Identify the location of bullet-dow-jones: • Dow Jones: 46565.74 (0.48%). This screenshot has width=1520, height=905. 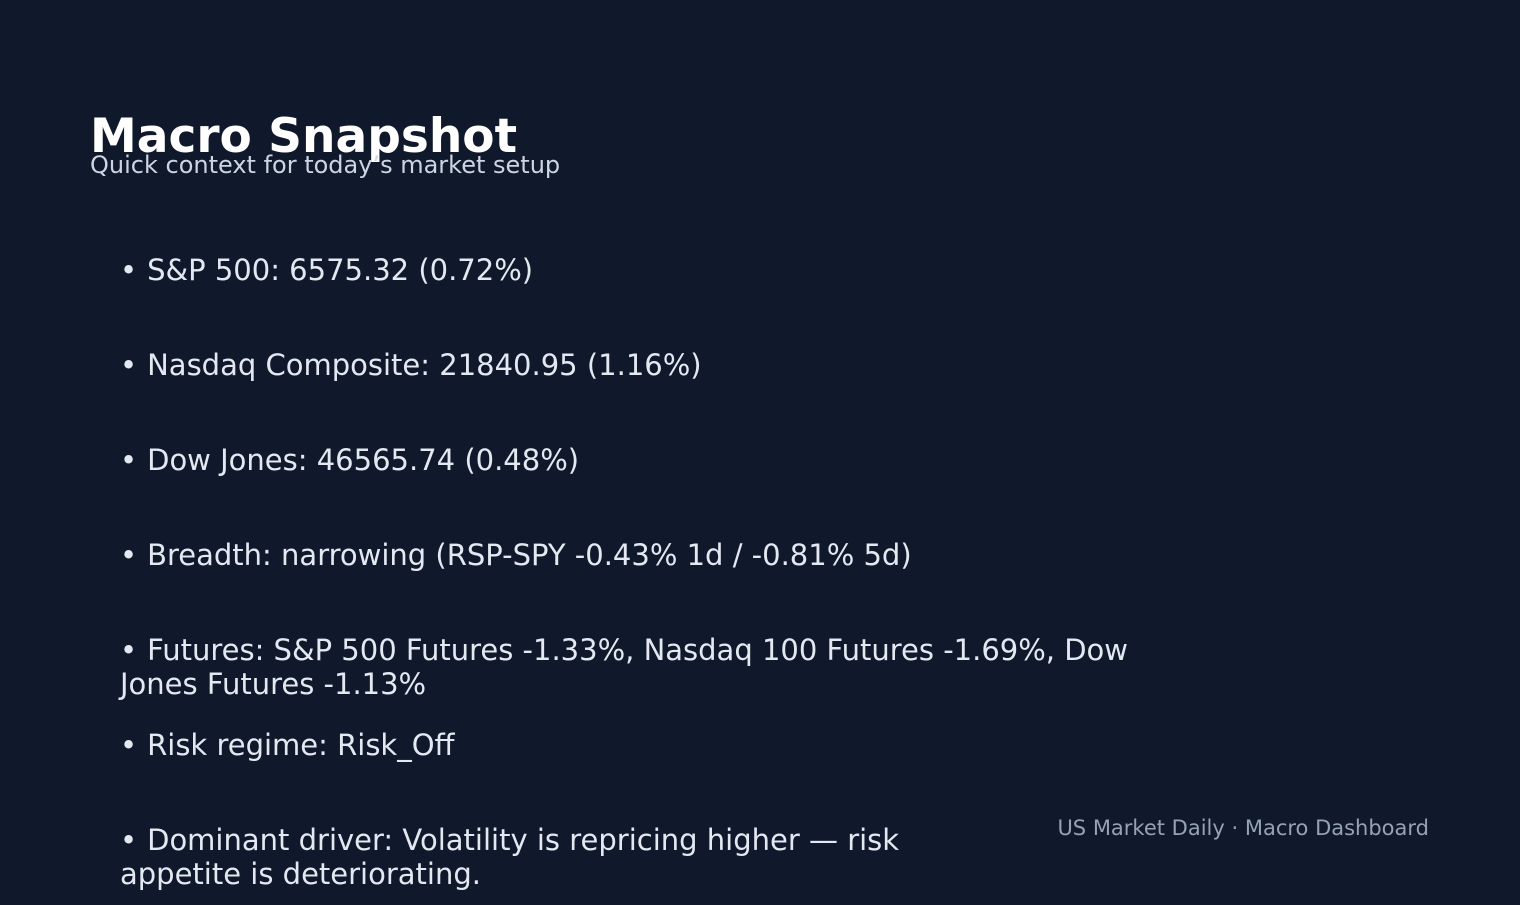
(640, 460).